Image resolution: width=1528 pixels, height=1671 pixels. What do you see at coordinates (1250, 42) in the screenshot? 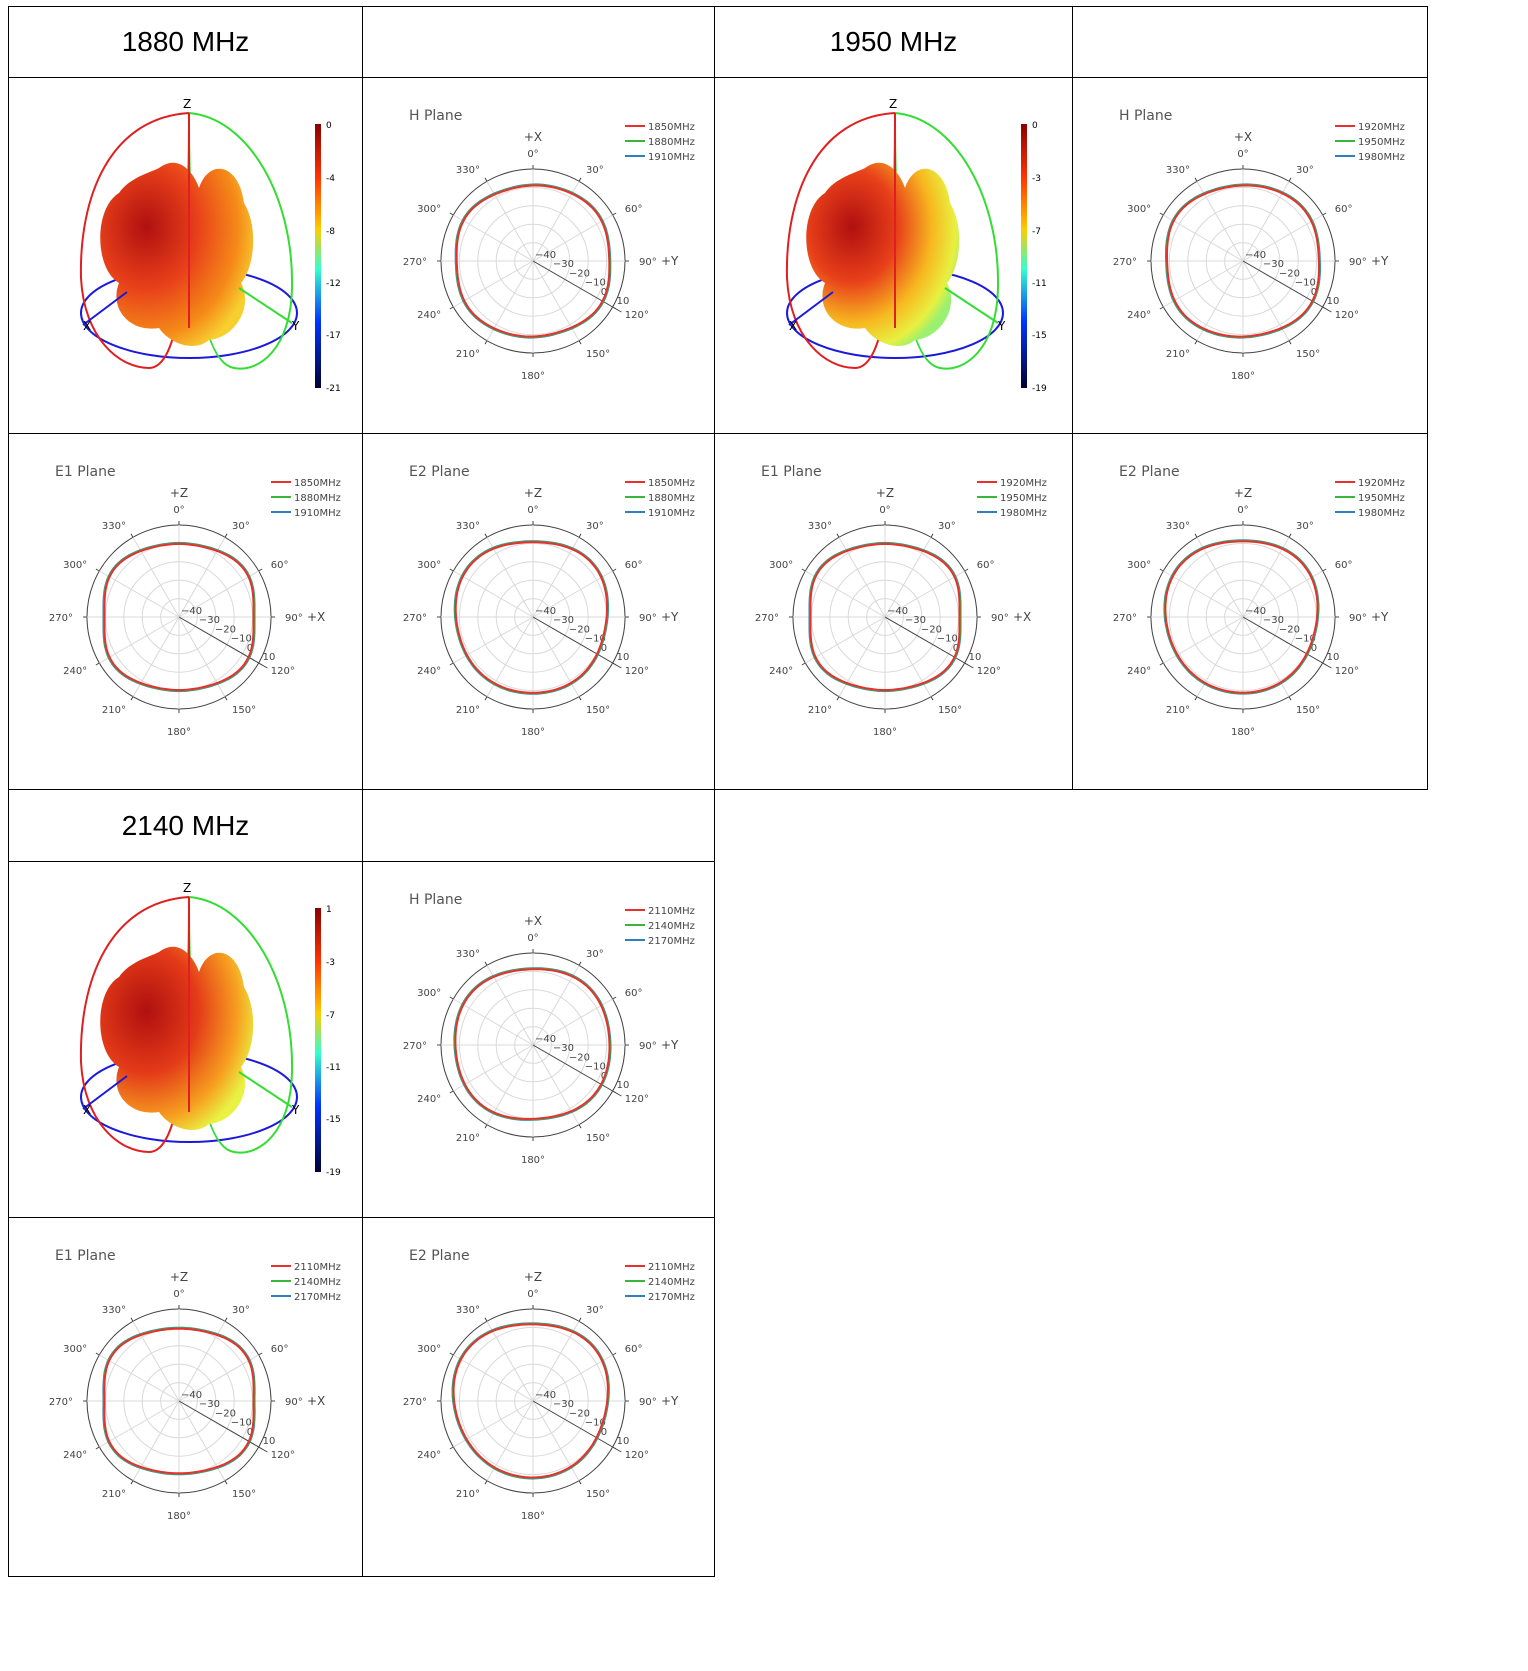
I see `empty-header-cell` at bounding box center [1250, 42].